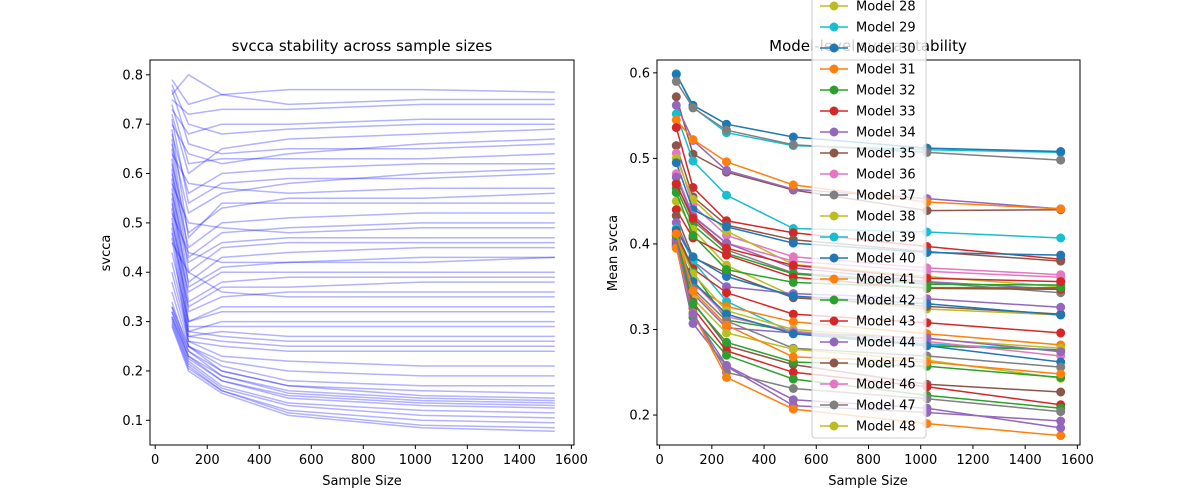  Describe the element at coordinates (132, 174) in the screenshot. I see `y-tick-label: 0.6` at that location.